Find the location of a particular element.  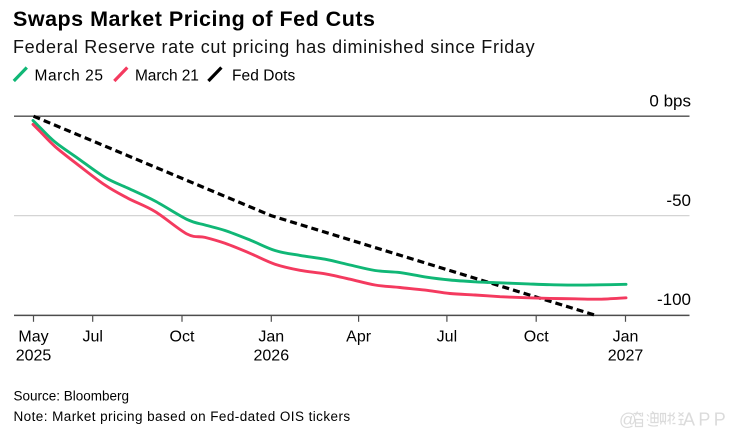

svg-text: March 25 is located at coordinates (69, 76).